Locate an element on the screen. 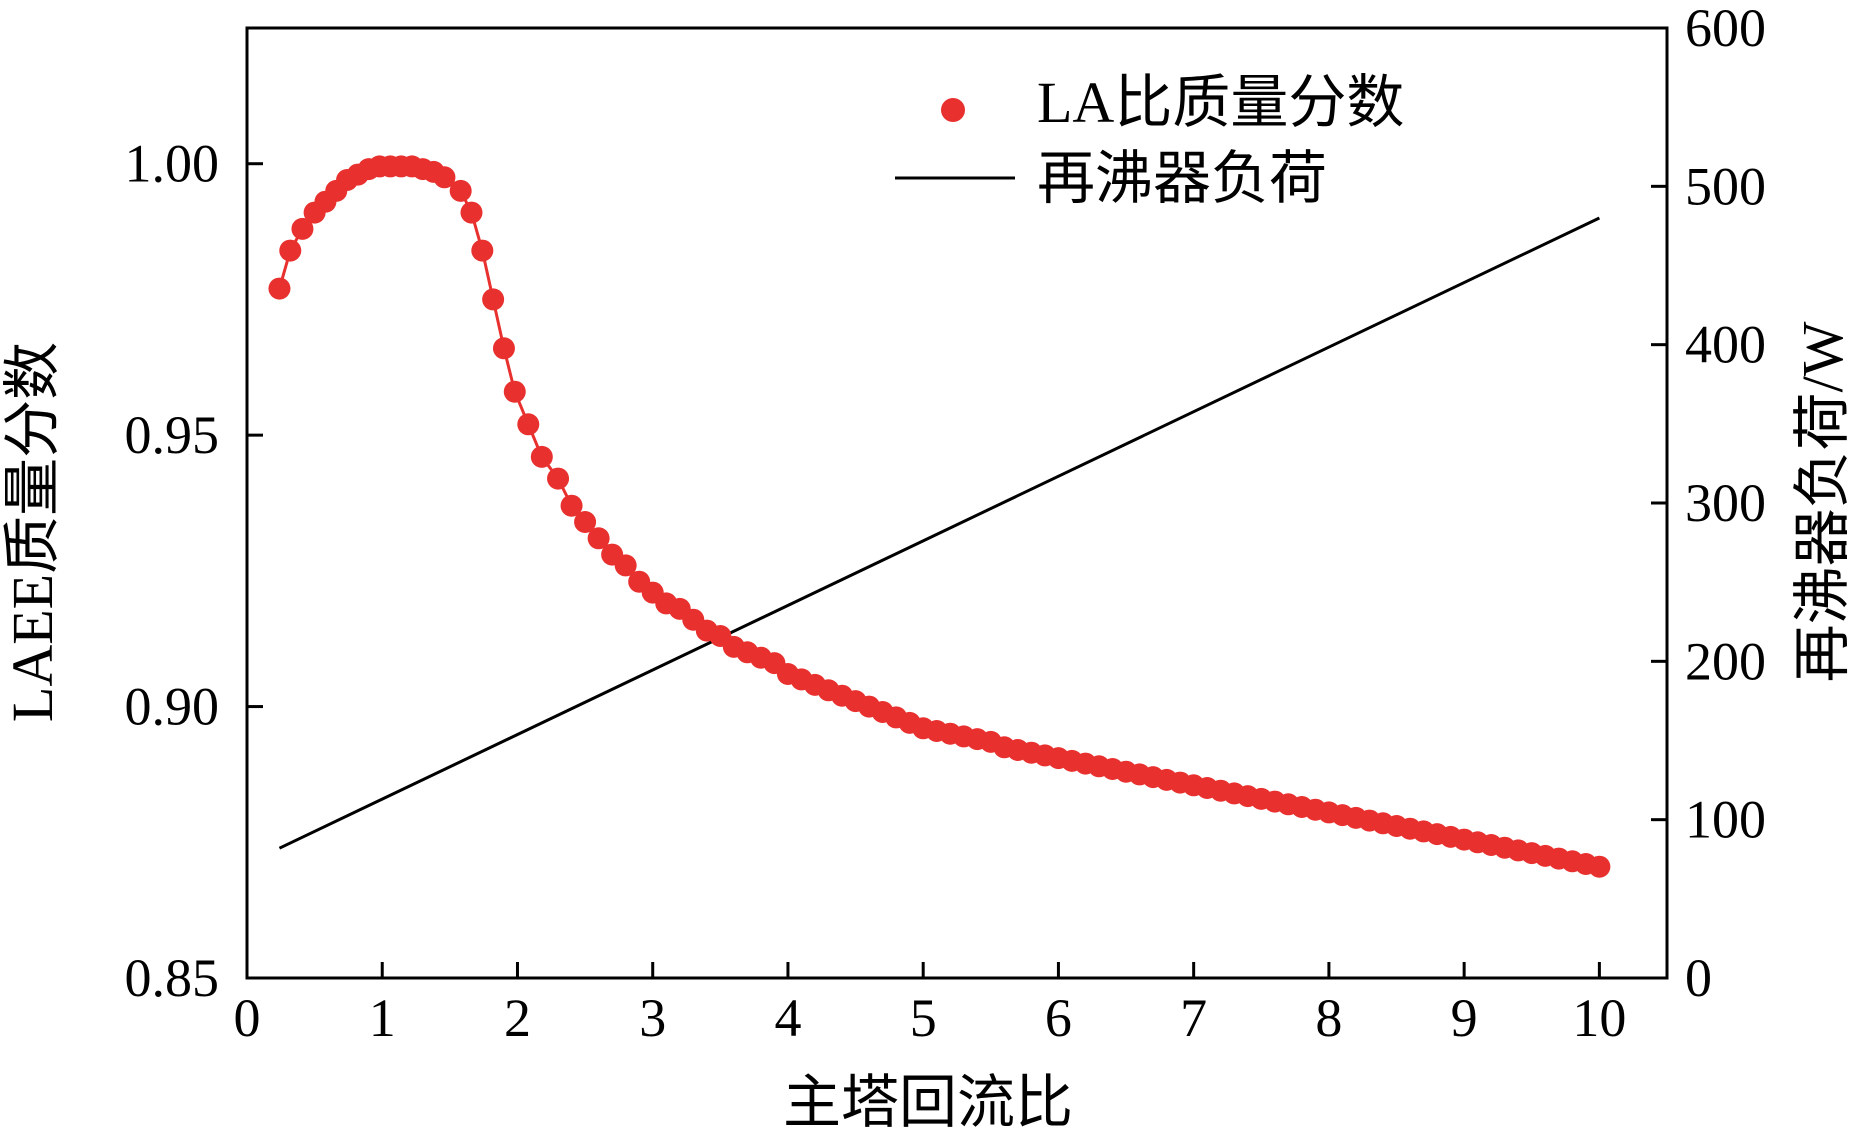 The width and height of the screenshot is (1861, 1132). y2-tick-label: 400 is located at coordinates (1725, 345).